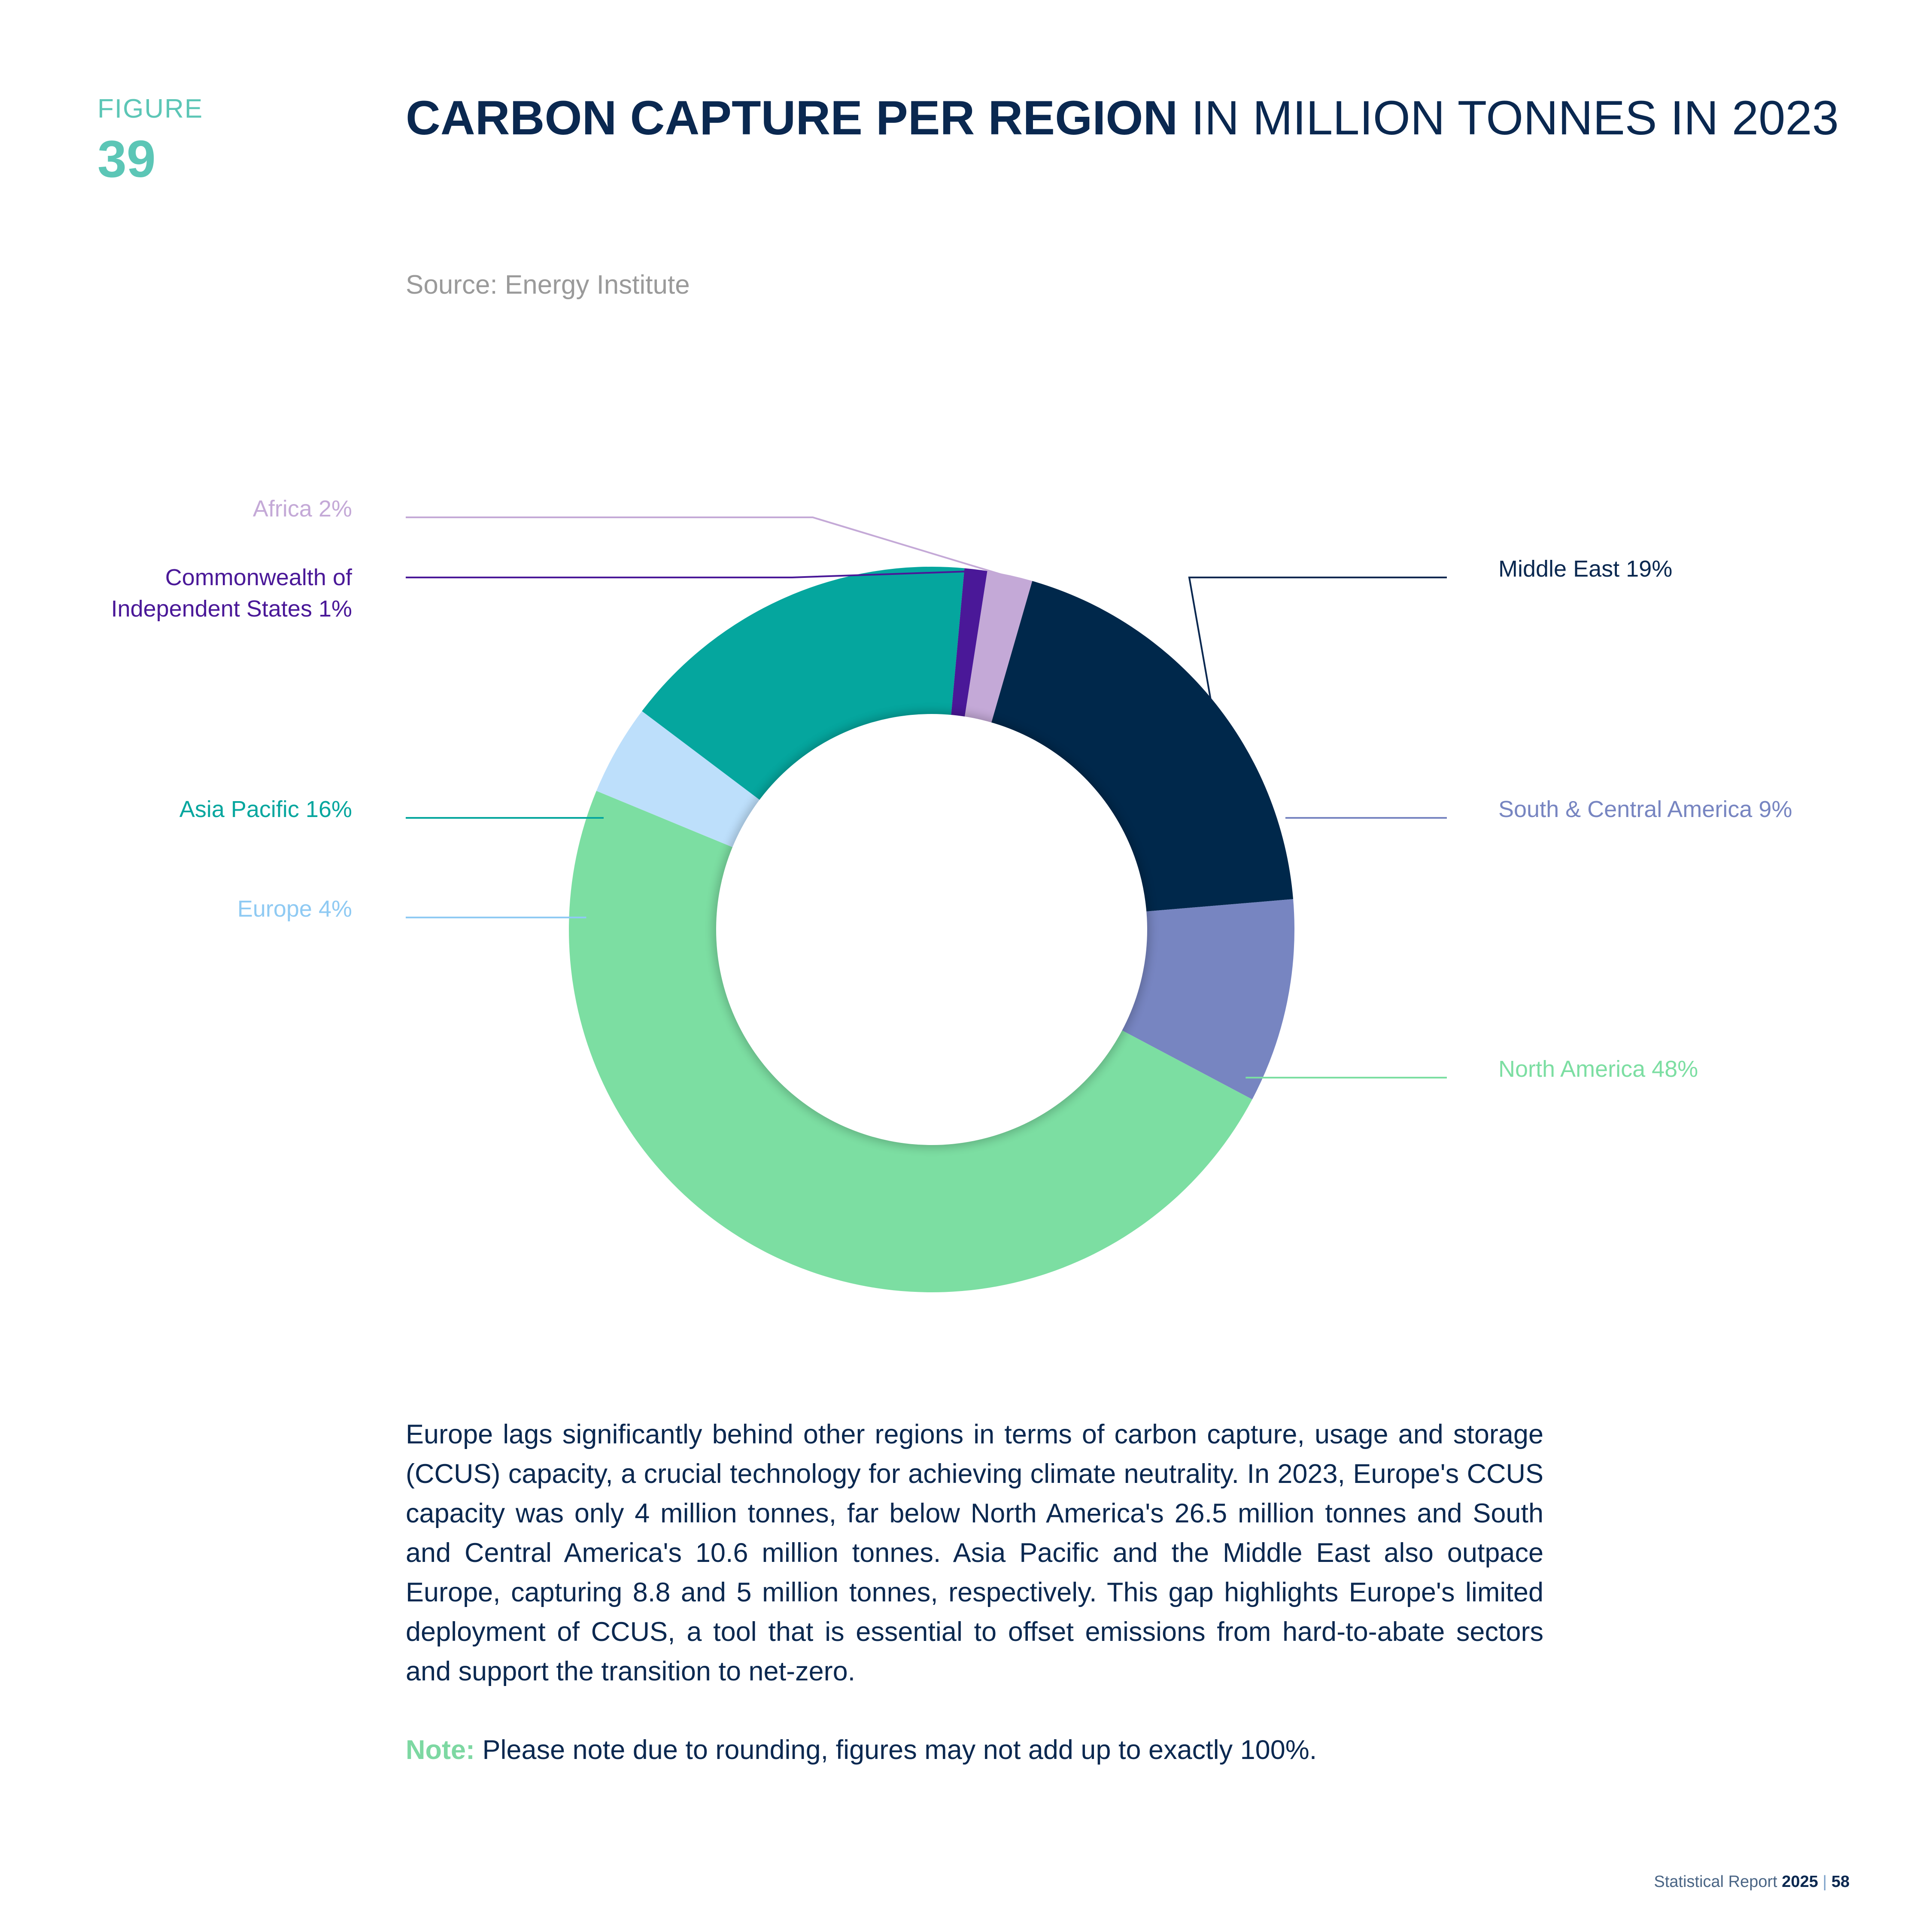 The width and height of the screenshot is (1932, 1932). I want to click on footer-year: 2025, so click(1800, 1882).